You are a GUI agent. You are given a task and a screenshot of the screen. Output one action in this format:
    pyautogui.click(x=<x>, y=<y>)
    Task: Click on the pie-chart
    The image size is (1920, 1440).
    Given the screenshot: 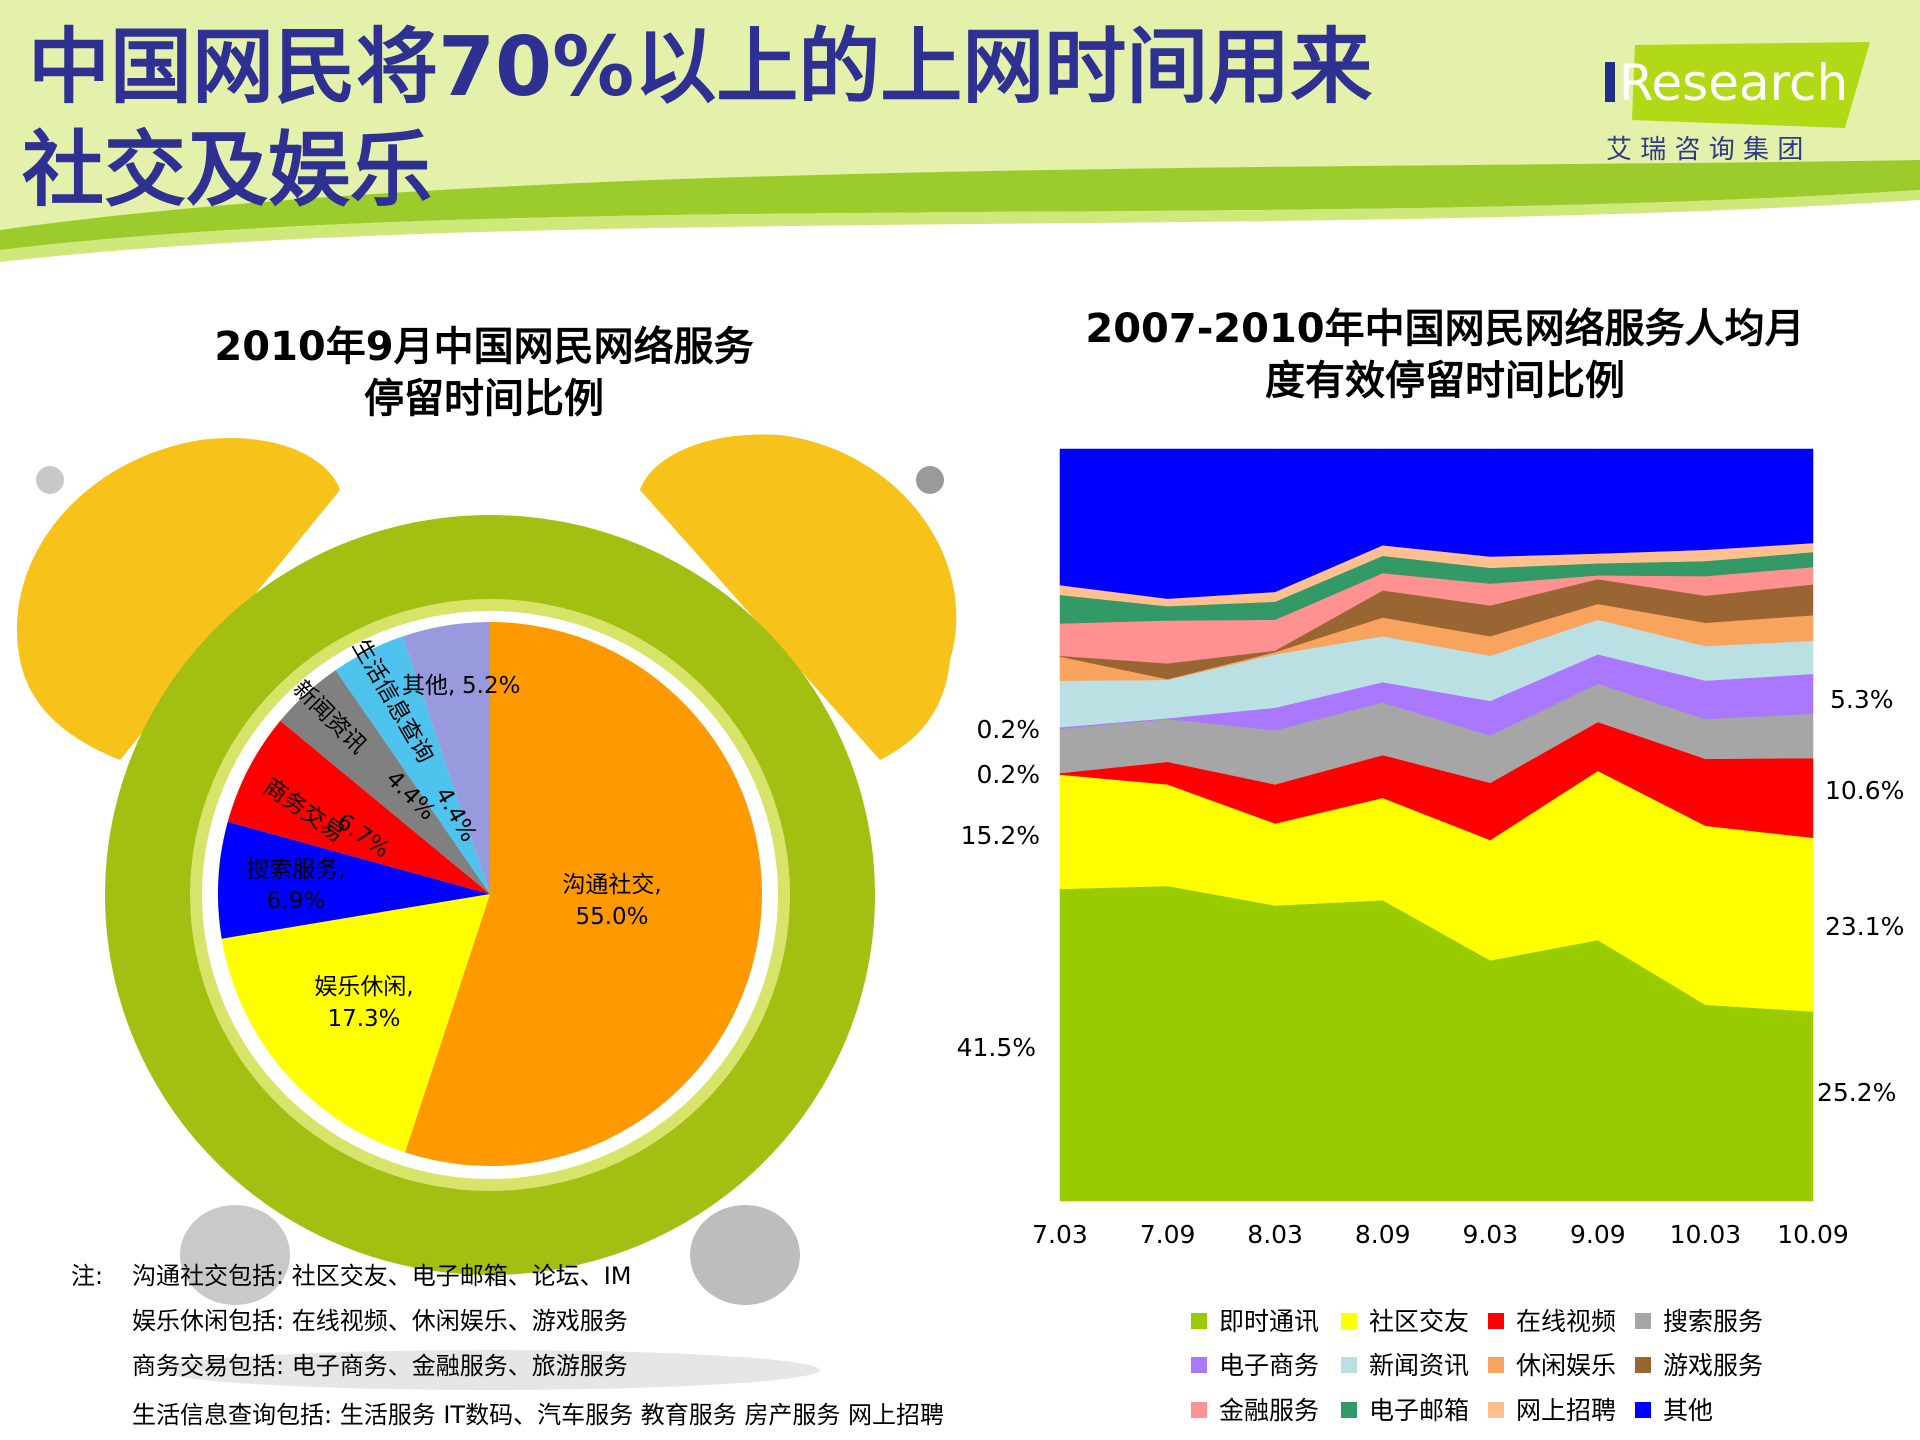 What is the action you would take?
    pyautogui.click(x=490, y=894)
    